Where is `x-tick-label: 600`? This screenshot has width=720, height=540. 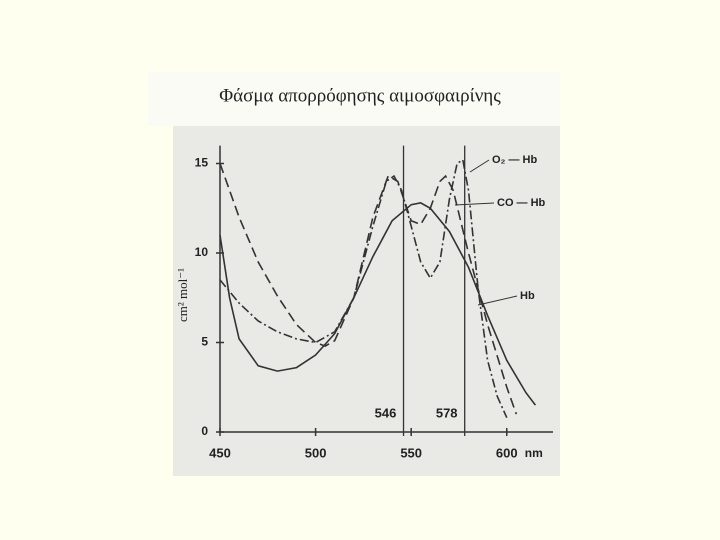 x-tick-label: 600 is located at coordinates (507, 452).